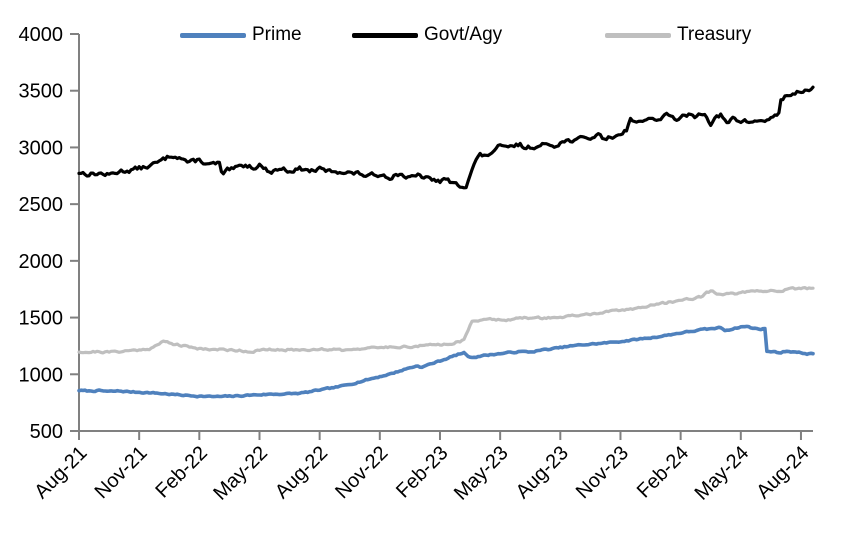 This screenshot has height=538, width=852. I want to click on x-tick-label: Feb-23, so click(422, 472).